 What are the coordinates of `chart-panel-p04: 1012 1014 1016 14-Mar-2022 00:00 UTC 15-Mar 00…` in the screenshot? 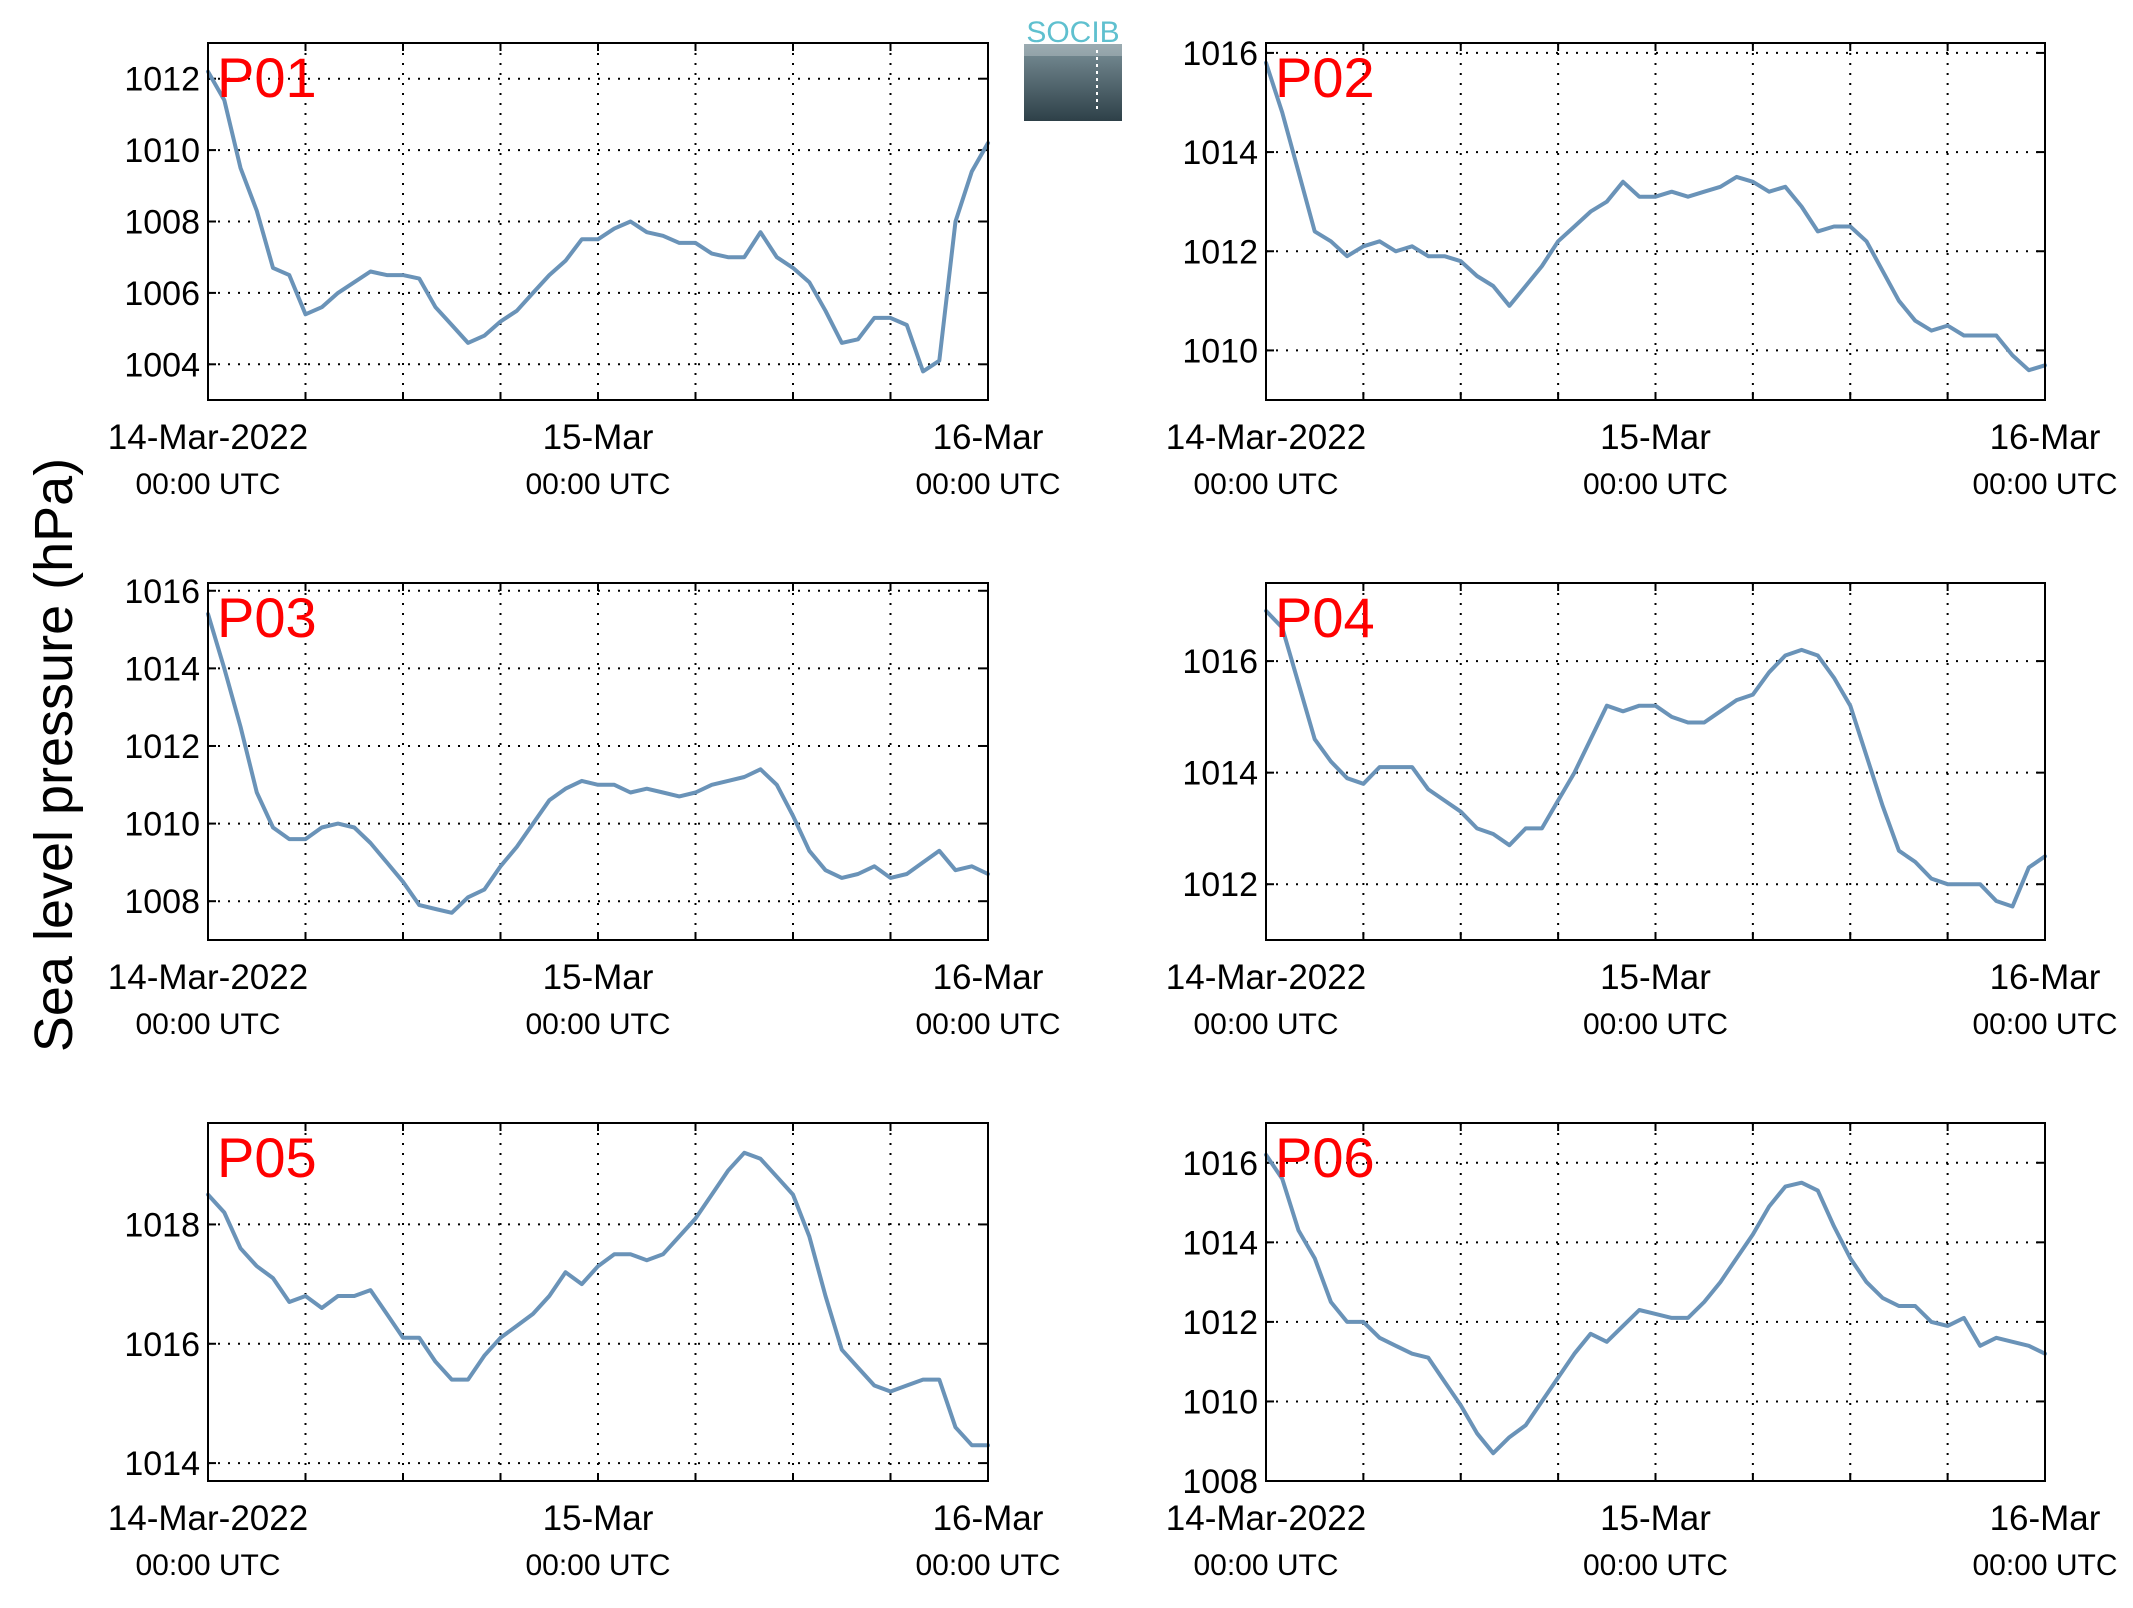 It's located at (1642, 811).